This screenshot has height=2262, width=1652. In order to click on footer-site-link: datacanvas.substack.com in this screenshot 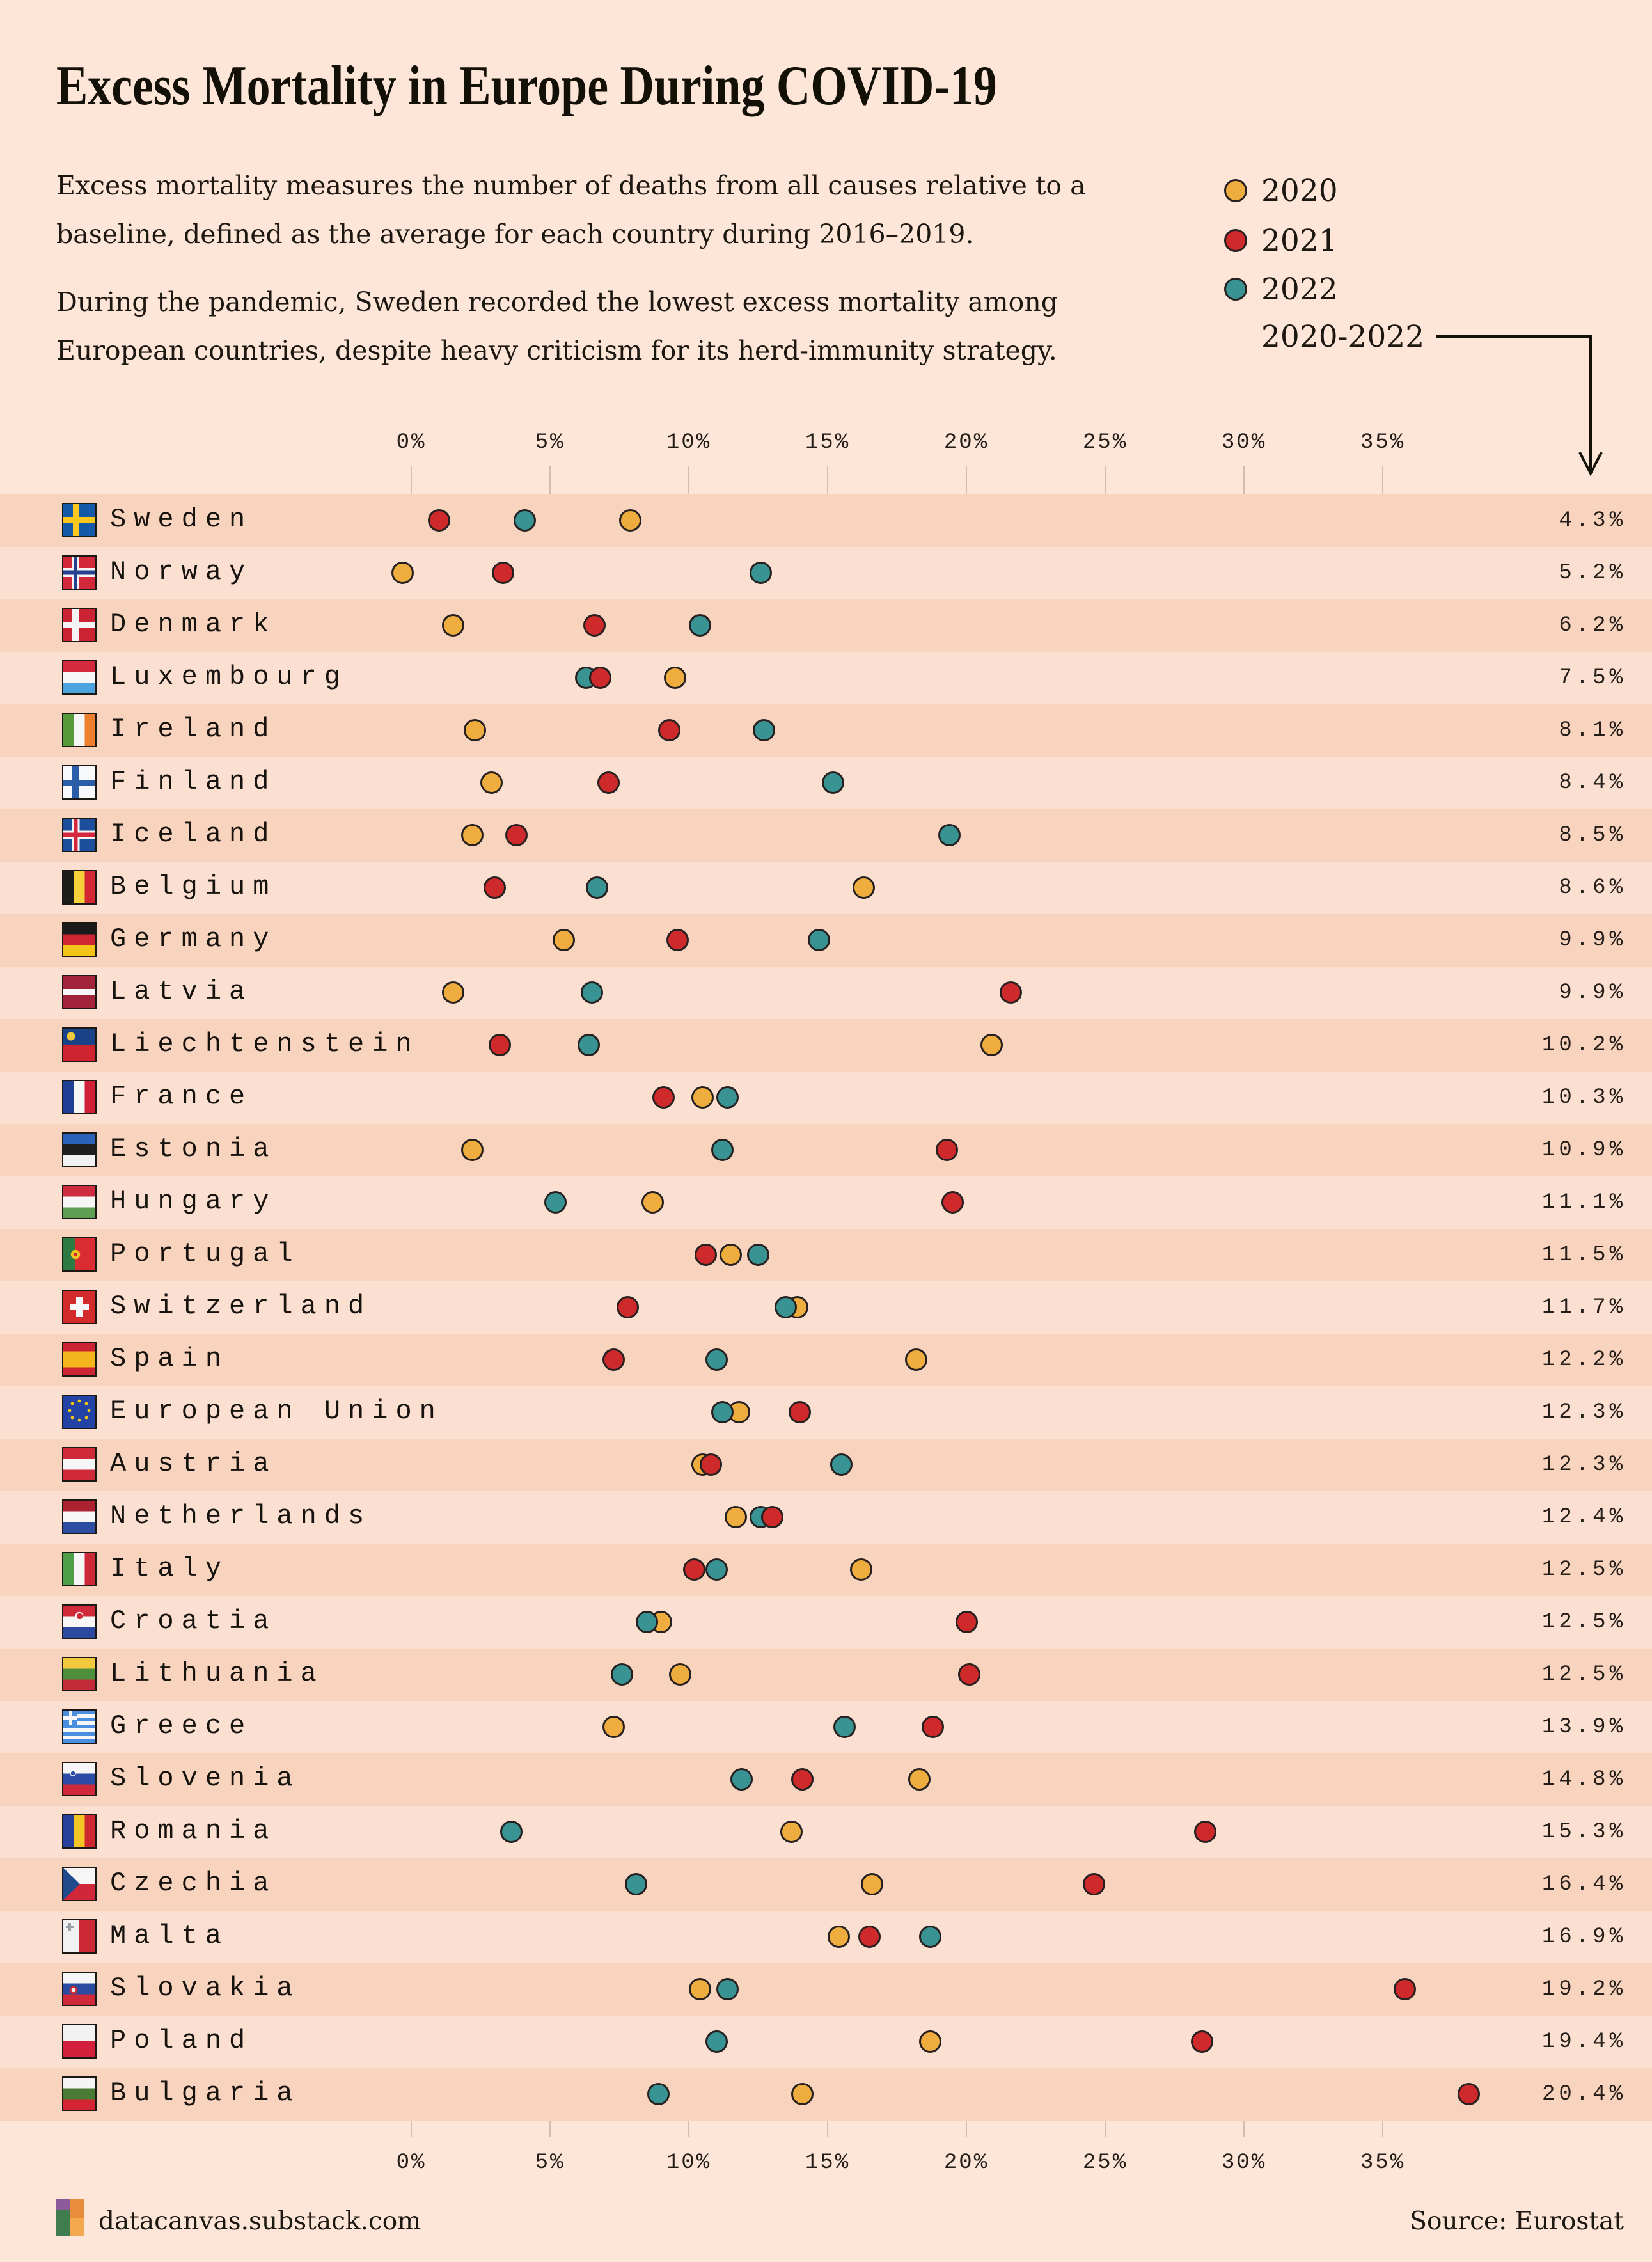, I will do `click(260, 2221)`.